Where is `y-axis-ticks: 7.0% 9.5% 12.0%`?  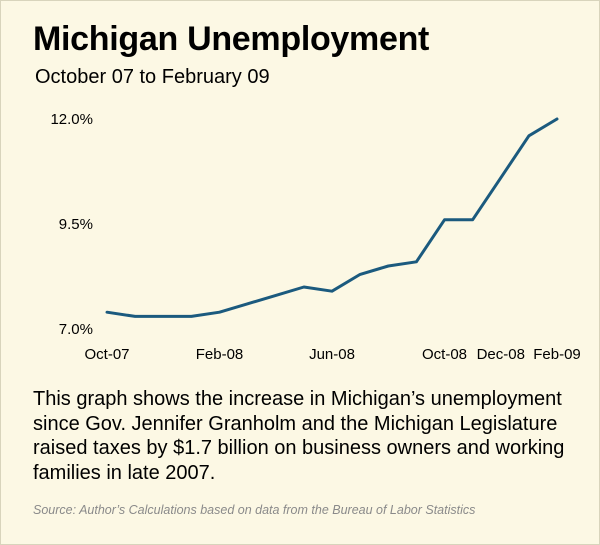
y-axis-ticks: 7.0% 9.5% 12.0% is located at coordinates (71, 224).